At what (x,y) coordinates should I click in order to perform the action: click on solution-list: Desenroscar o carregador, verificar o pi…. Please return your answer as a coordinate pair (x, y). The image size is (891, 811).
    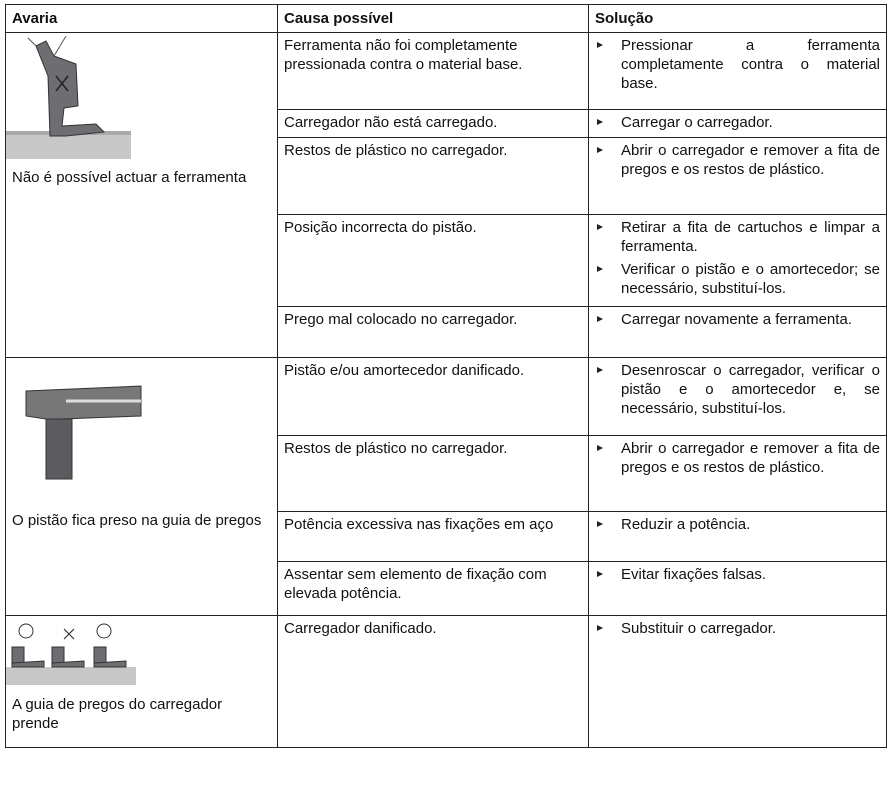
    Looking at the image, I should click on (737, 389).